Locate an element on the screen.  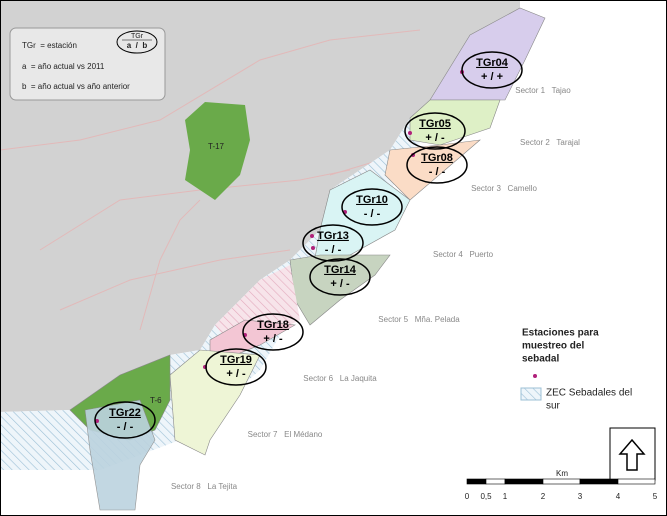
station-label: TGr08 is located at coordinates (437, 158).